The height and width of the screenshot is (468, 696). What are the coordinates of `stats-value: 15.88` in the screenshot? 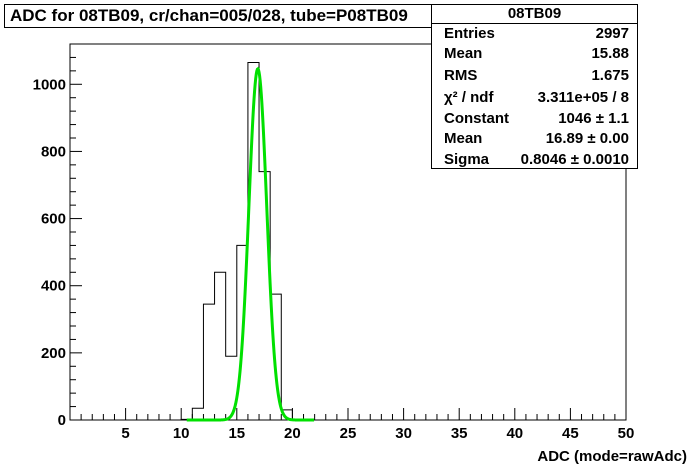 It's located at (610, 53).